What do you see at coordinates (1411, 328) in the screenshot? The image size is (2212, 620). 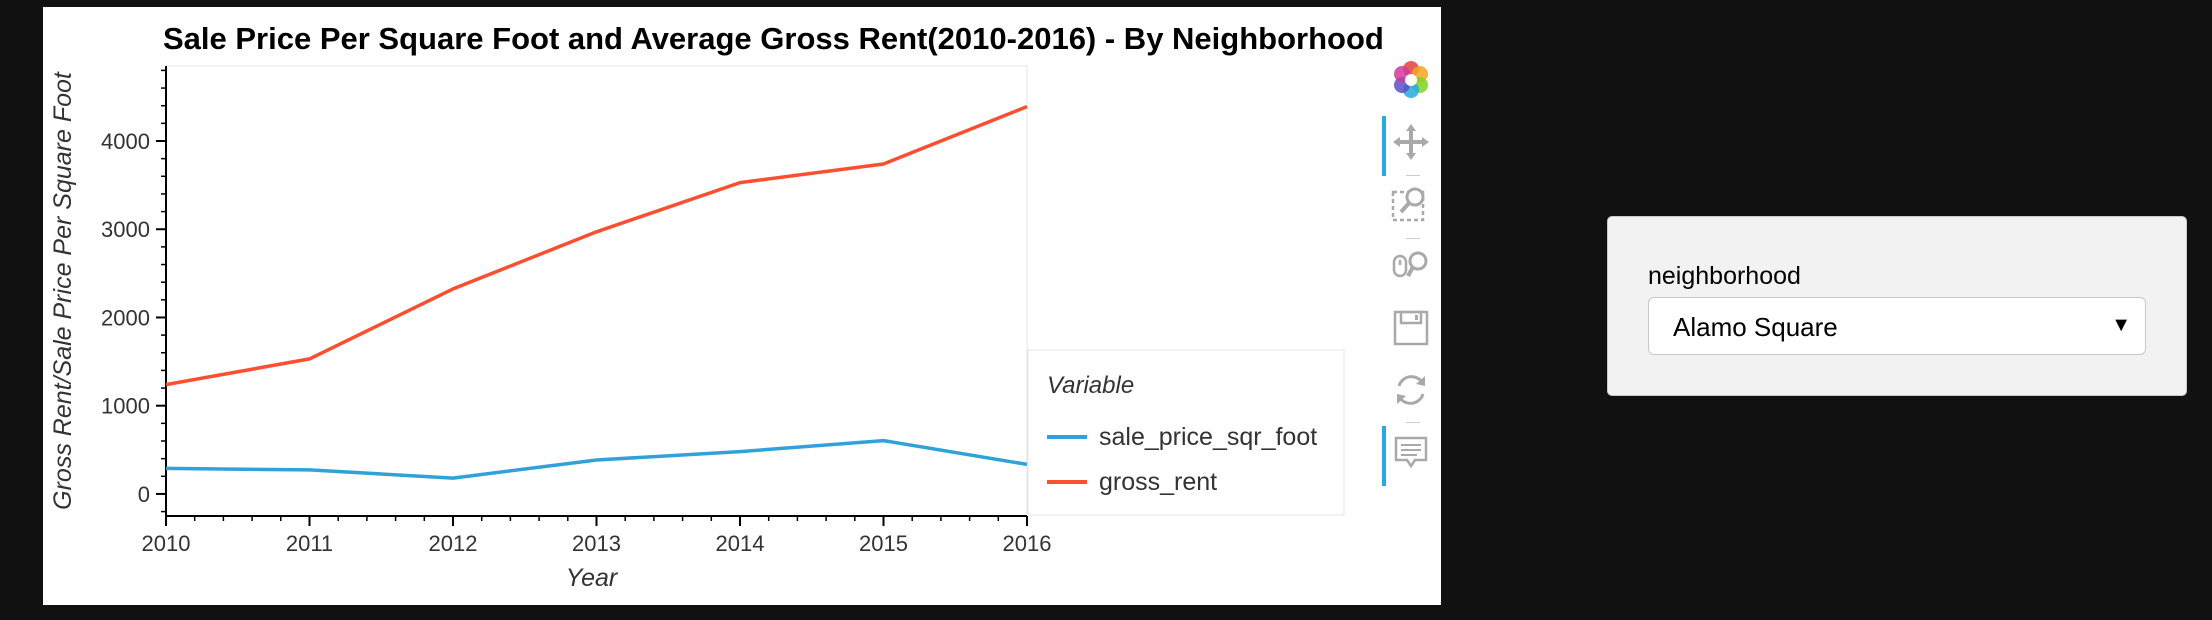 I see `save-icon` at bounding box center [1411, 328].